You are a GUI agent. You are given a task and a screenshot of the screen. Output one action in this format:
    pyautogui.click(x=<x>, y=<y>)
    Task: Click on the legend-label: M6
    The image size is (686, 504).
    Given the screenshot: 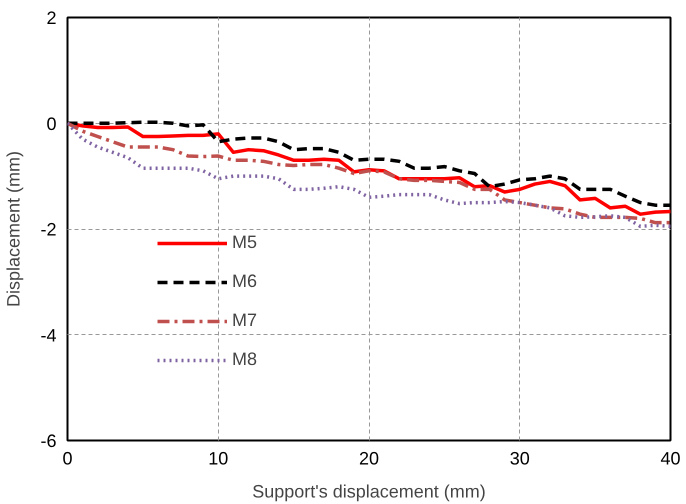 What is the action you would take?
    pyautogui.click(x=245, y=281)
    